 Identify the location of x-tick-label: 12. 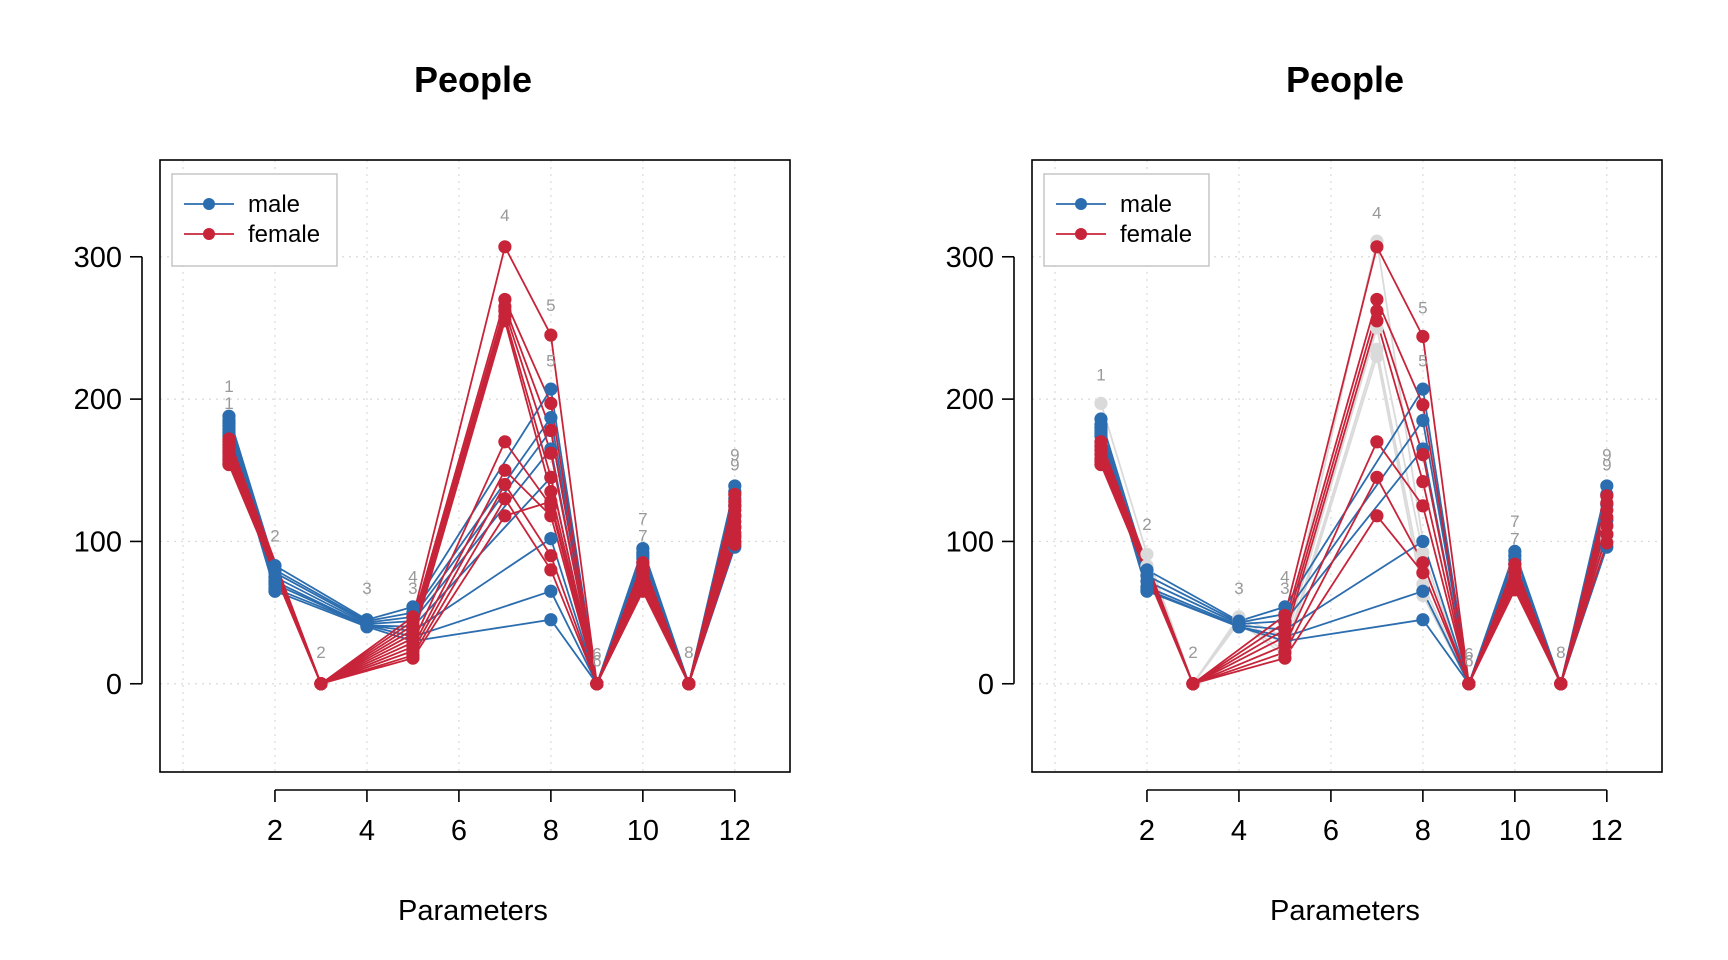
(1607, 831).